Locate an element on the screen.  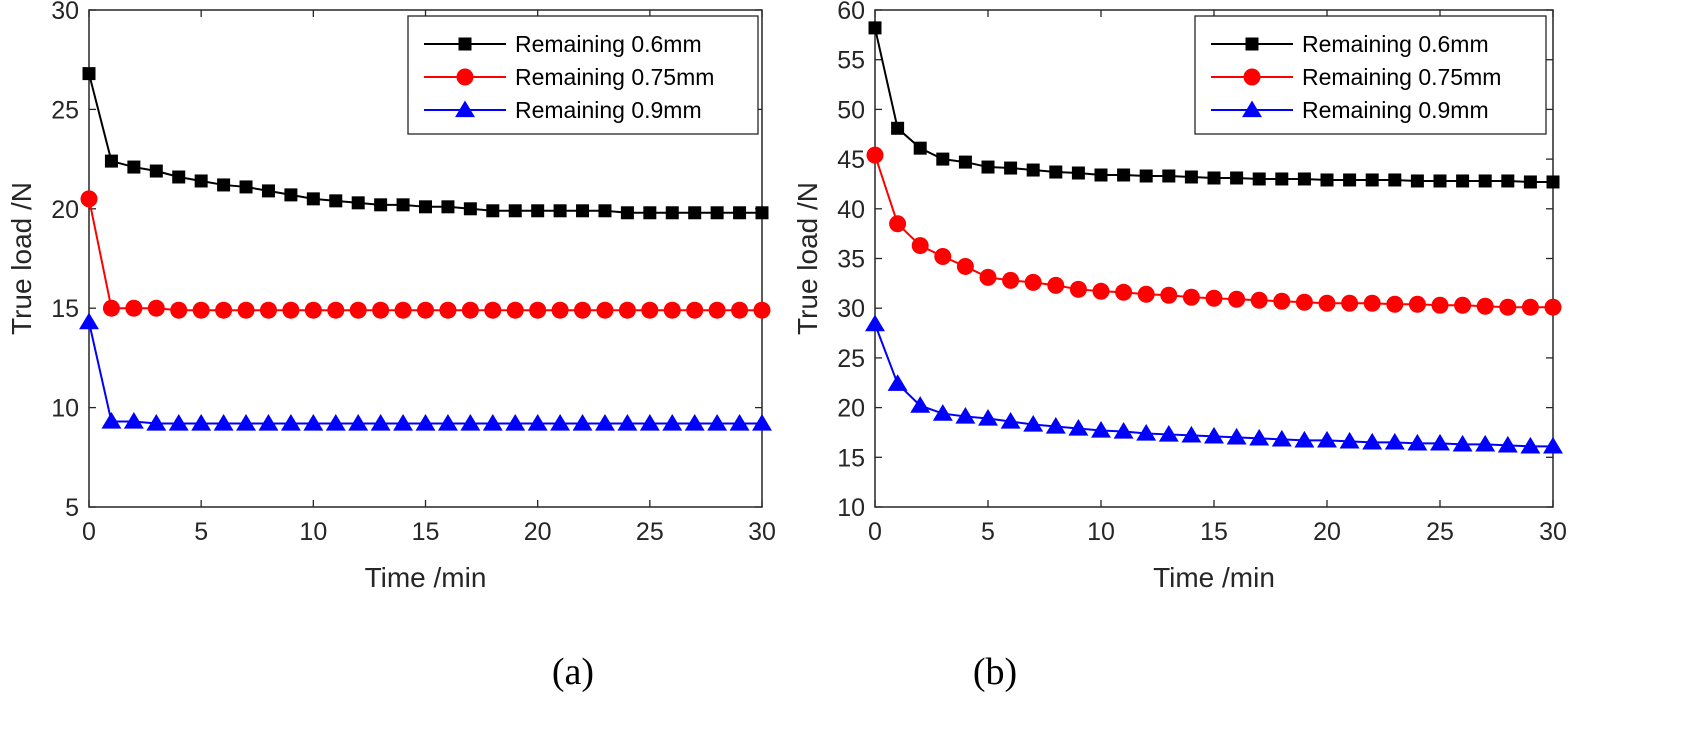
series-remaining-0.6mm is located at coordinates (1214, 105).